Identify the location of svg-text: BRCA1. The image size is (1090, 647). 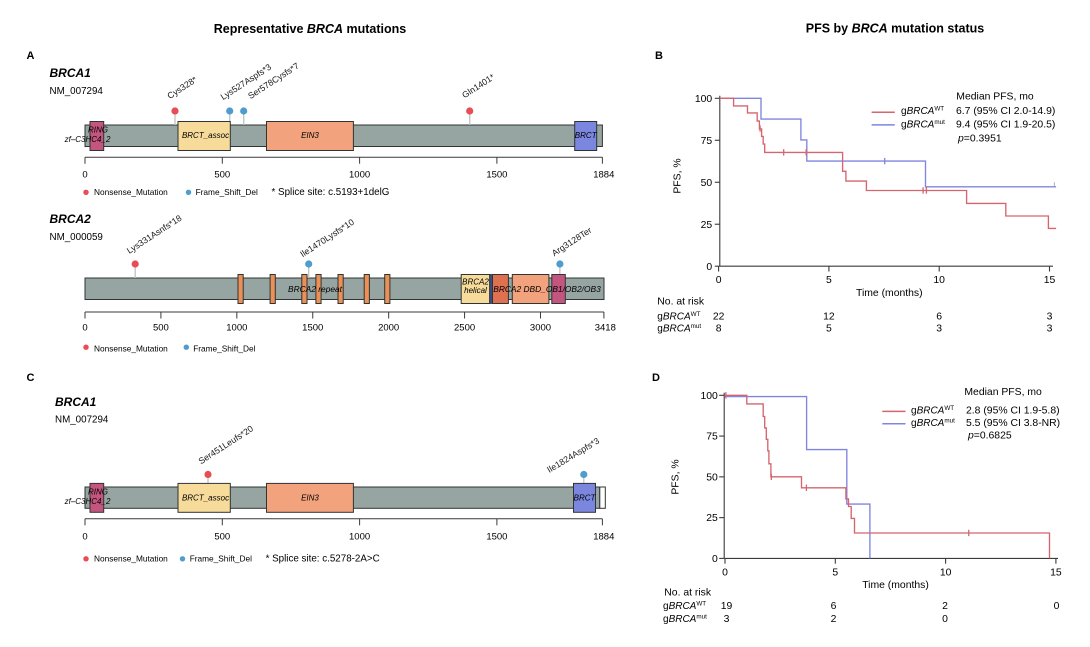
(76, 402).